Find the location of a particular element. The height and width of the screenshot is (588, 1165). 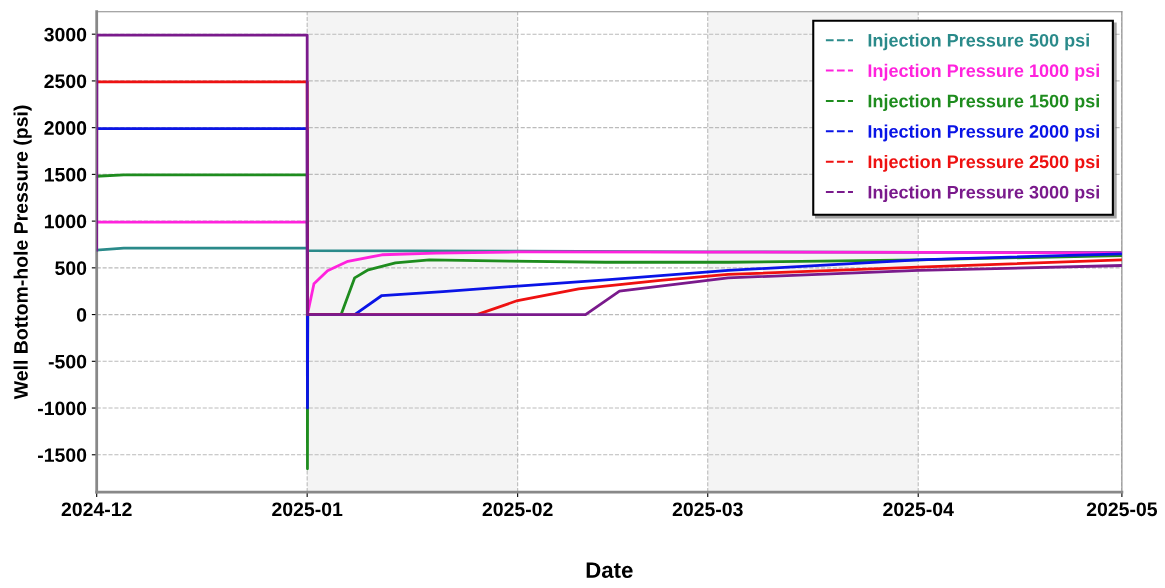

y-tick-label: 1000 is located at coordinates (65, 221).